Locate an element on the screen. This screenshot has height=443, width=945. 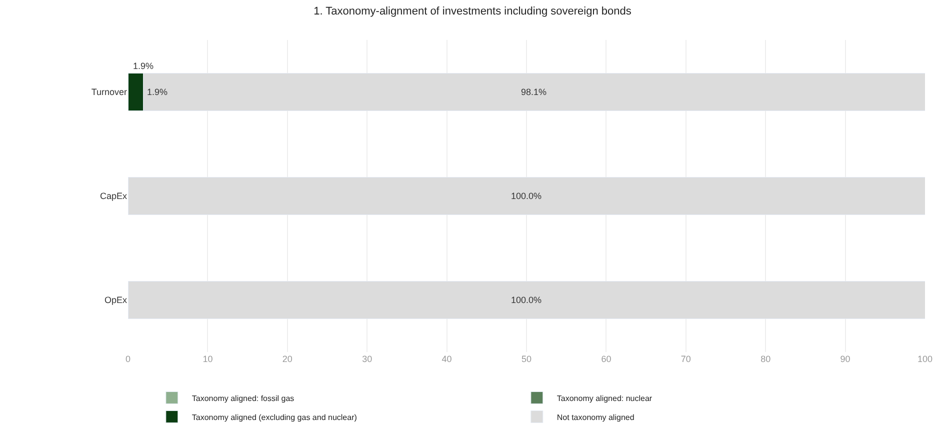
chart-title: 1. Taxonomy-alignment of investments including sovereign bonds is located at coordinates (473, 11).